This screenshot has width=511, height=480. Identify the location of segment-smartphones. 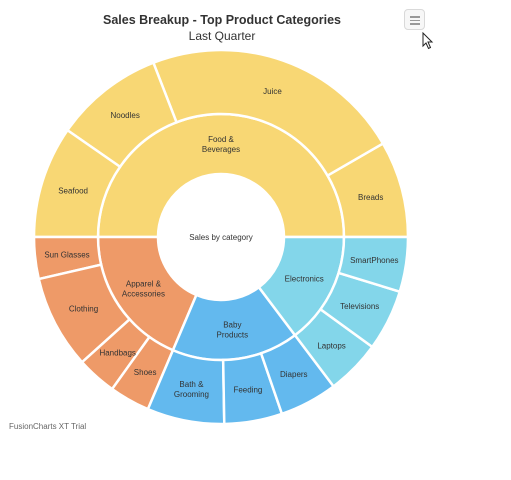
(373, 264).